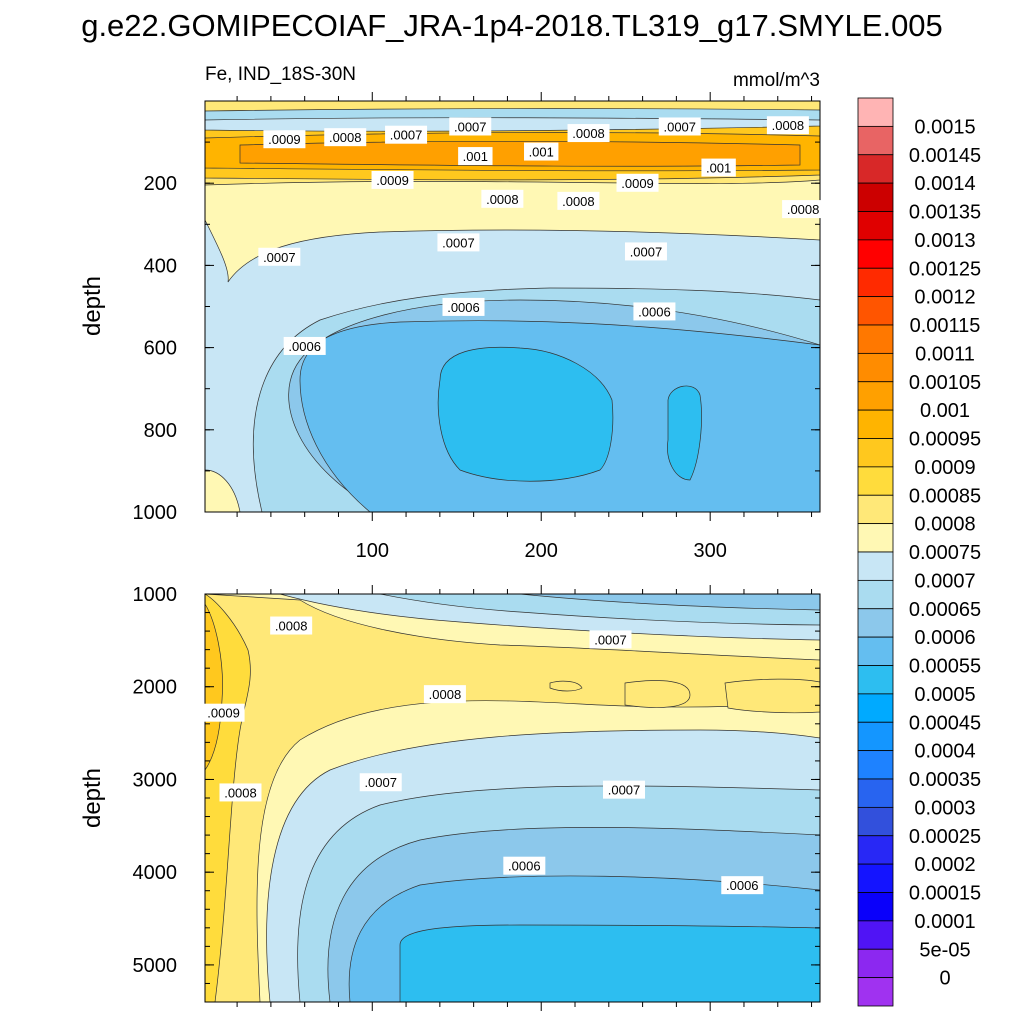 The width and height of the screenshot is (1024, 1024). Describe the element at coordinates (944, 979) in the screenshot. I see `colorbar-label: 0` at that location.